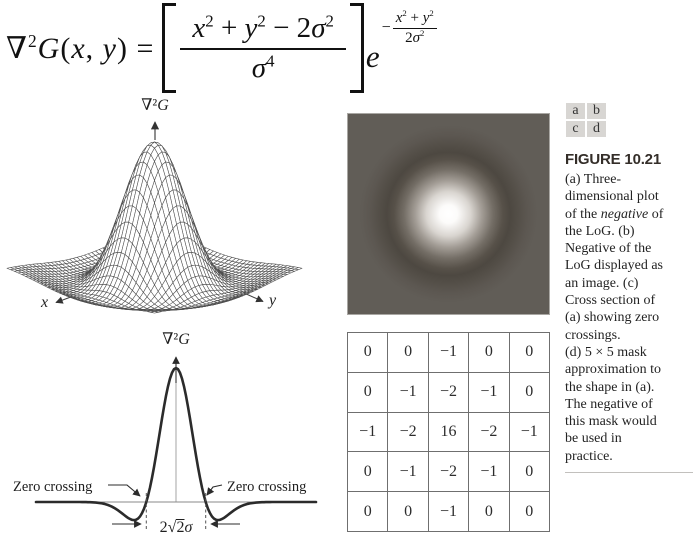 This screenshot has width=698, height=536. Describe the element at coordinates (613, 159) in the screenshot. I see `figure-number: FIGURE 10.21` at that location.